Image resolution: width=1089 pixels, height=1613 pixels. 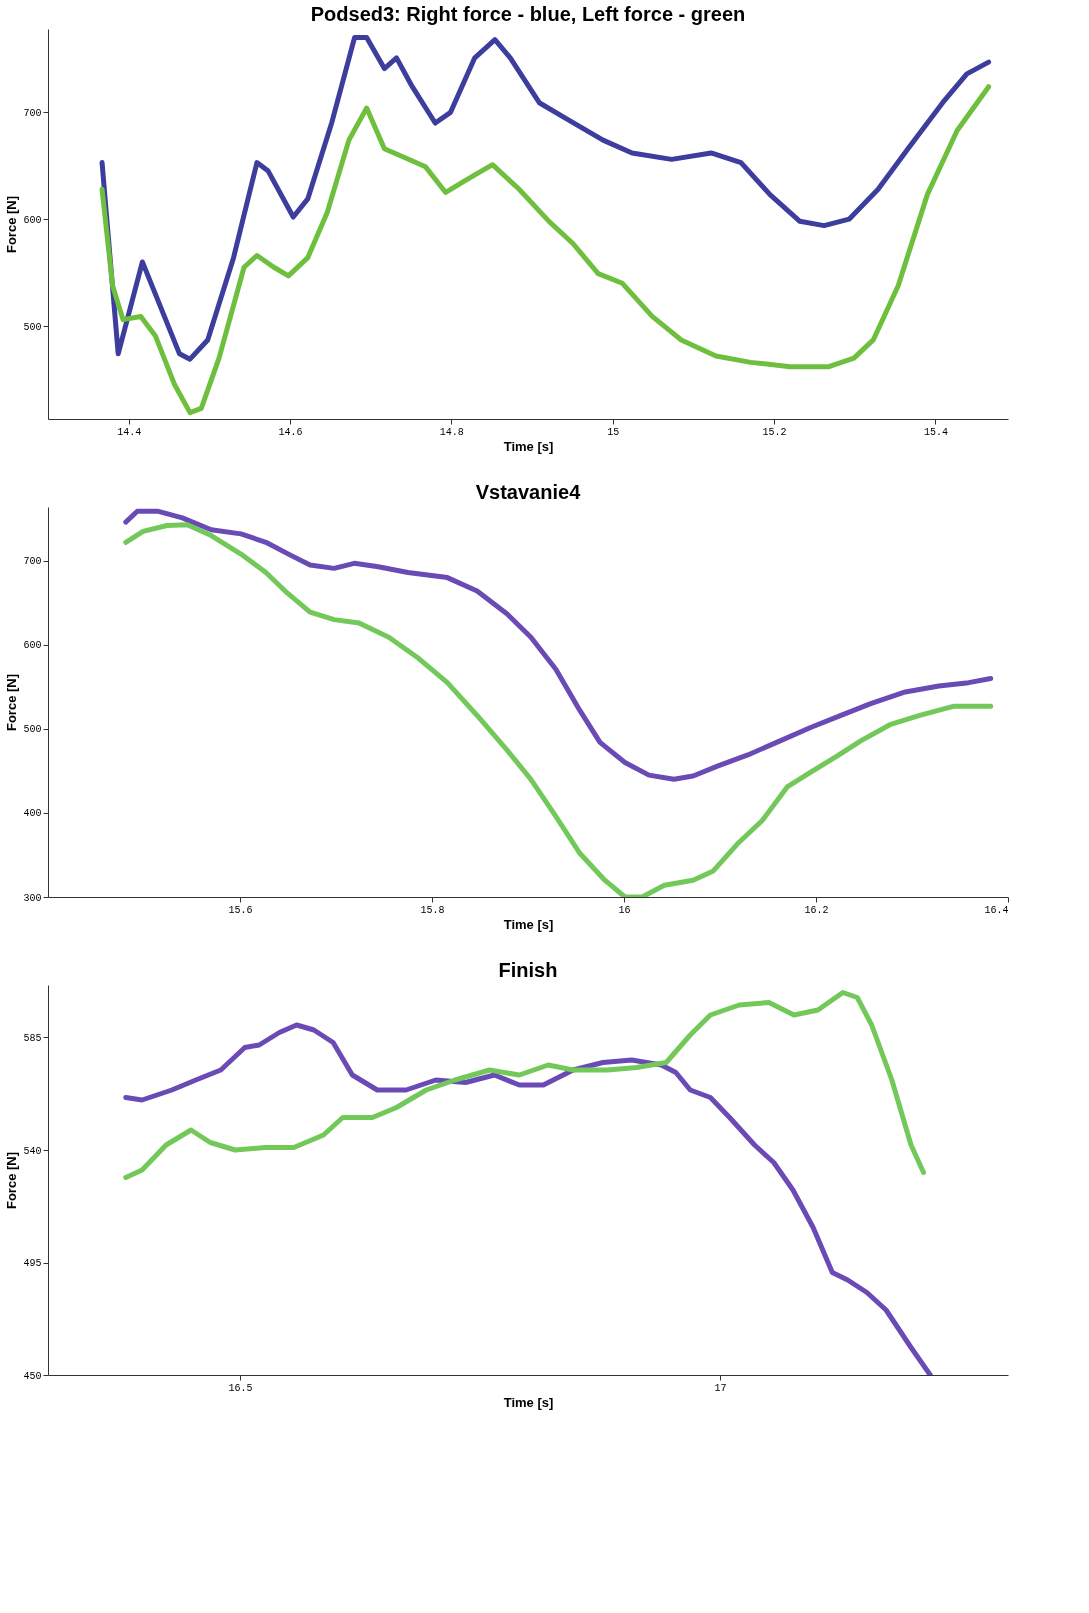 What do you see at coordinates (240, 1388) in the screenshot?
I see `x-tick-label: 16.5` at bounding box center [240, 1388].